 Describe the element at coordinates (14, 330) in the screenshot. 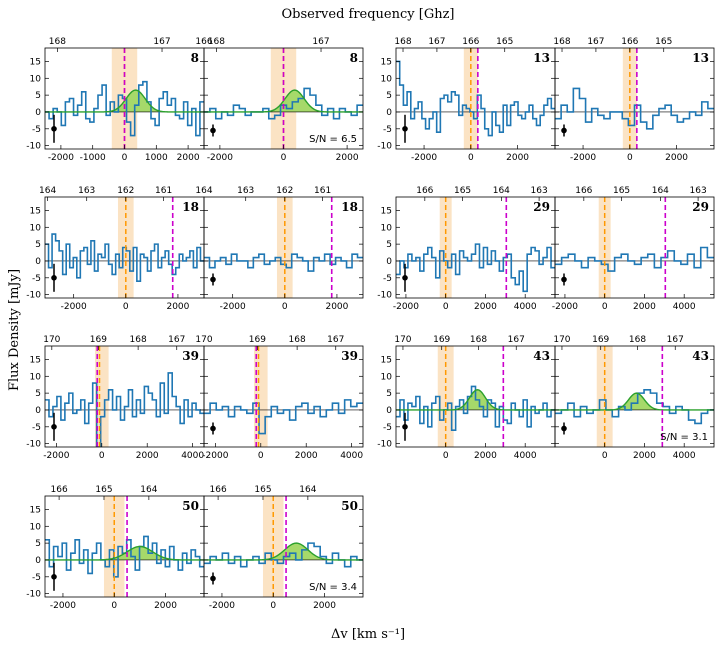

I see `y-axis-title: Flux Density [mJy]` at that location.